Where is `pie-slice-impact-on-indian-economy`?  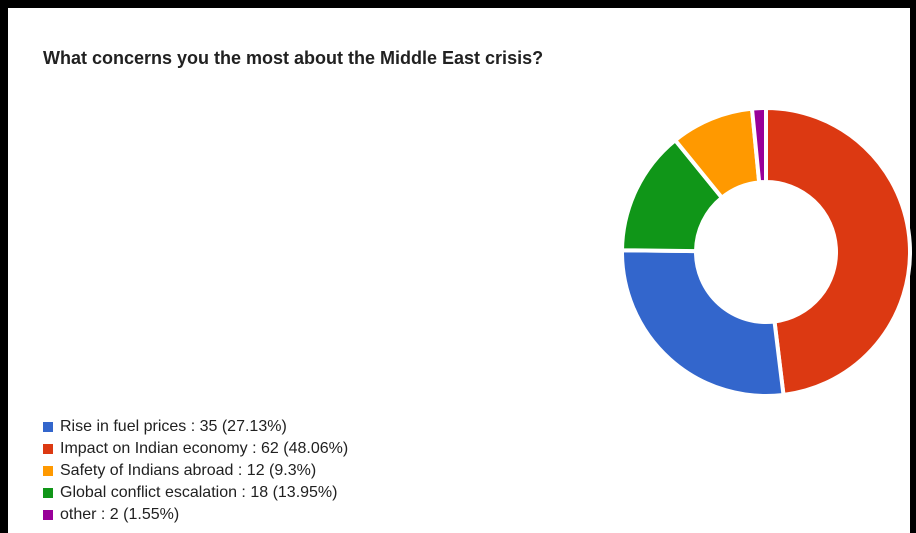 pie-slice-impact-on-indian-economy is located at coordinates (838, 251).